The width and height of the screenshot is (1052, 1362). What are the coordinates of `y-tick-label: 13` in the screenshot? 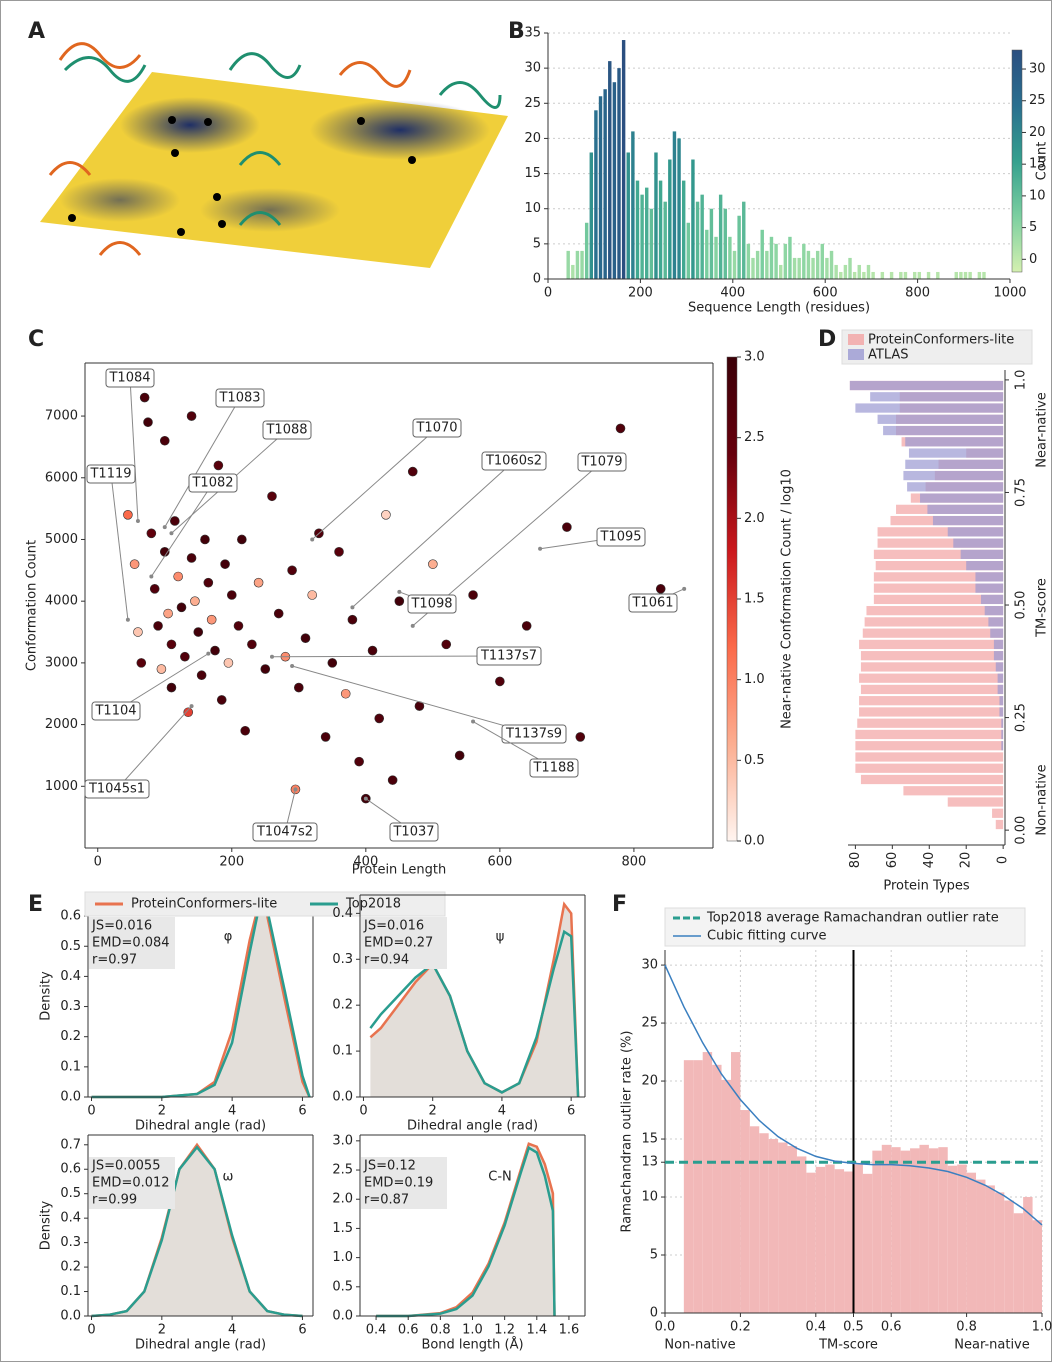 It's located at (649, 1162).